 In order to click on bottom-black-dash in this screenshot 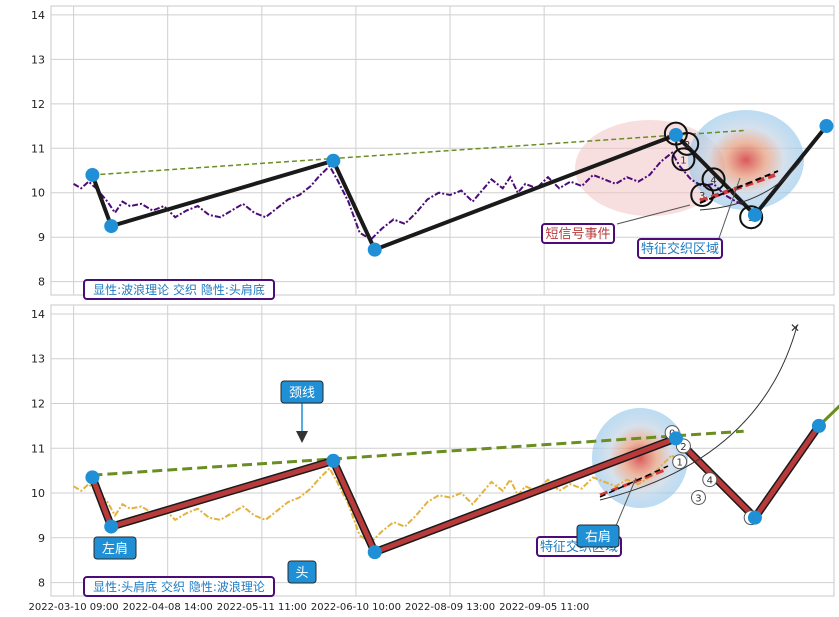, I will do `click(634, 481)`.